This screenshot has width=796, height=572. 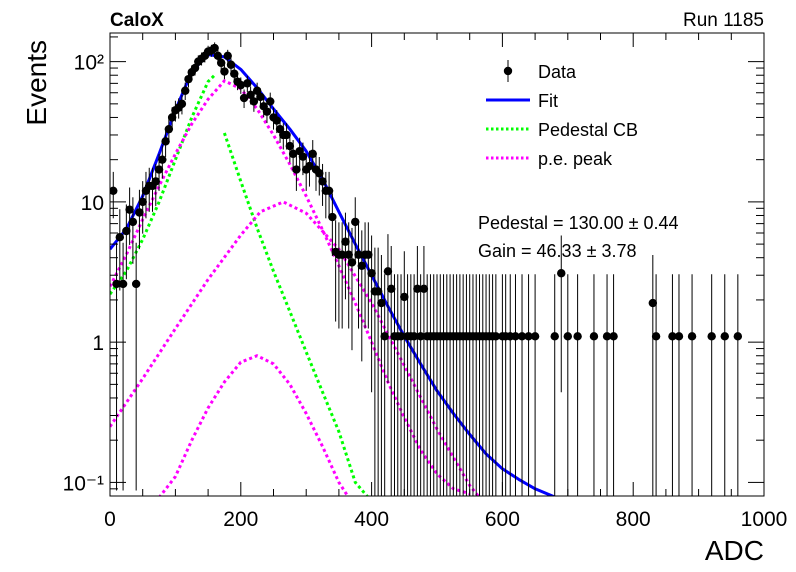 I want to click on y-axis-title: Events, so click(x=36, y=83).